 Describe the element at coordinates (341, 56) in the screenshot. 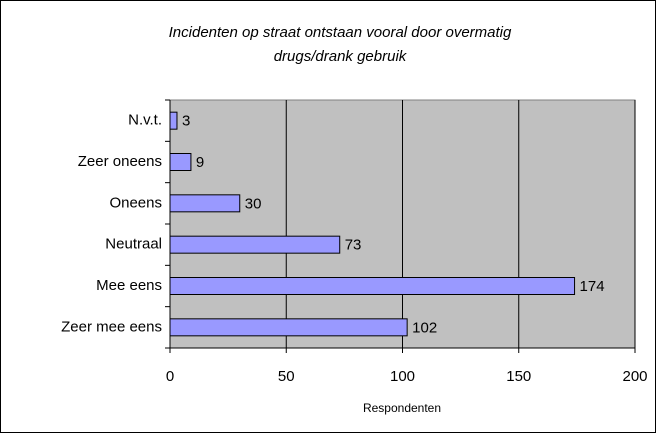

I see `chart-title: drugs/drank gebruik` at that location.